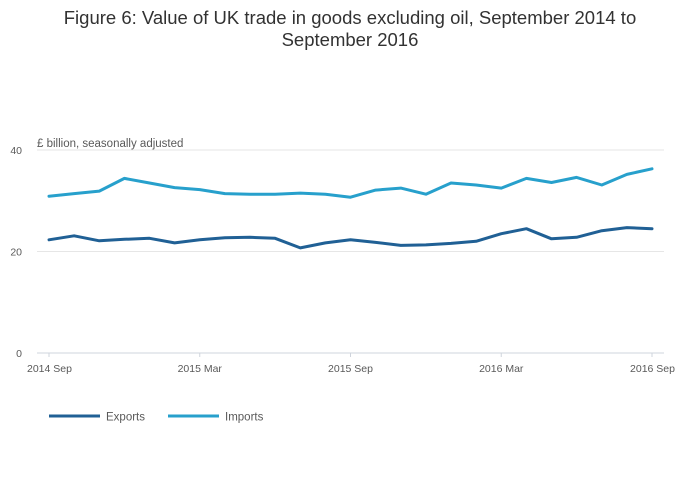 This screenshot has height=502, width=700. Describe the element at coordinates (350, 39) in the screenshot. I see `chart-title-line-2: September 2016` at that location.